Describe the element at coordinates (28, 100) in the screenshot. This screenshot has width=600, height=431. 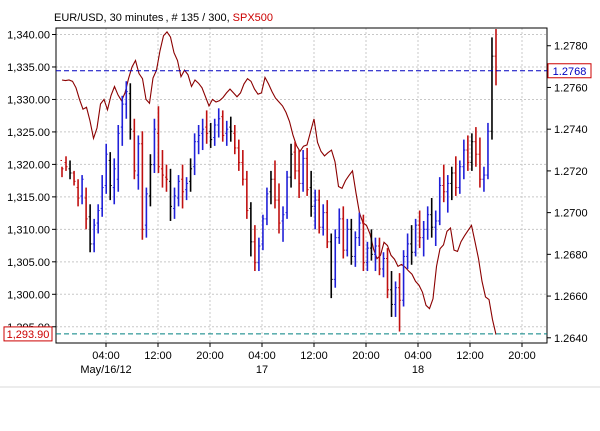
I see `left-axis-tick-label: 1,330.00` at that location.